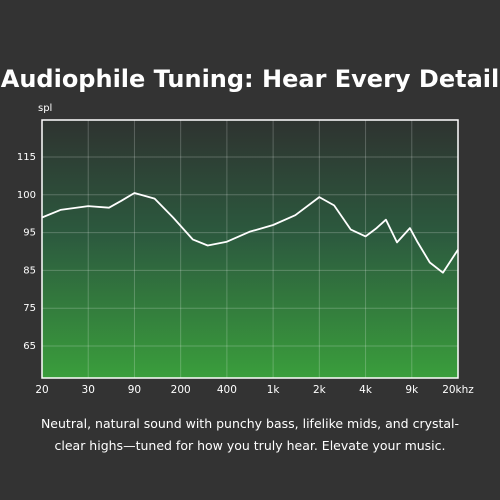  What do you see at coordinates (26, 195) in the screenshot?
I see `y-tick-label: 100` at bounding box center [26, 195].